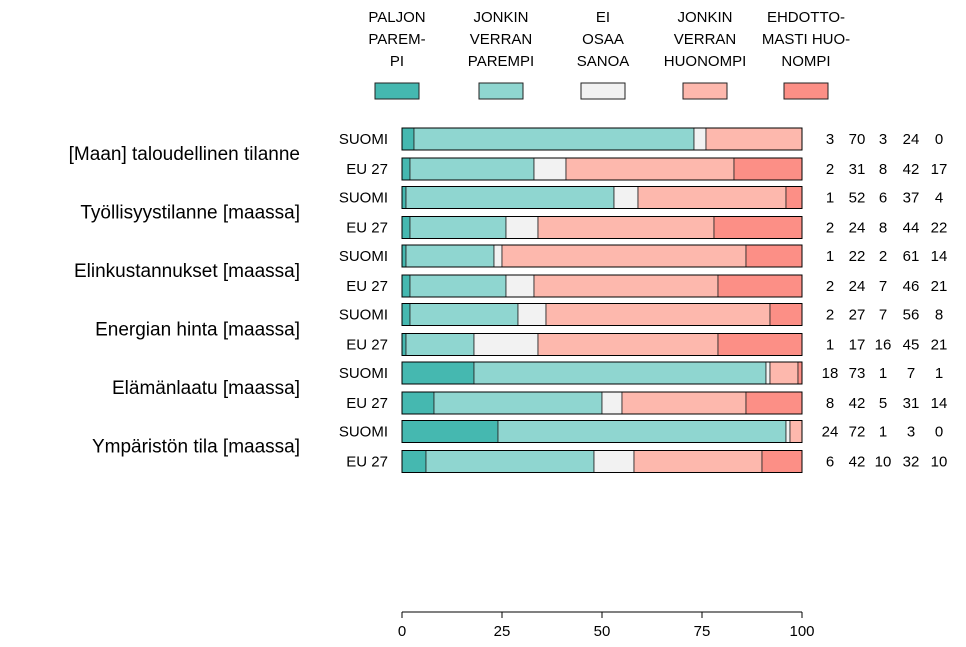 The width and height of the screenshot is (966, 647). Describe the element at coordinates (911, 345) in the screenshot. I see `value-label: 45` at that location.